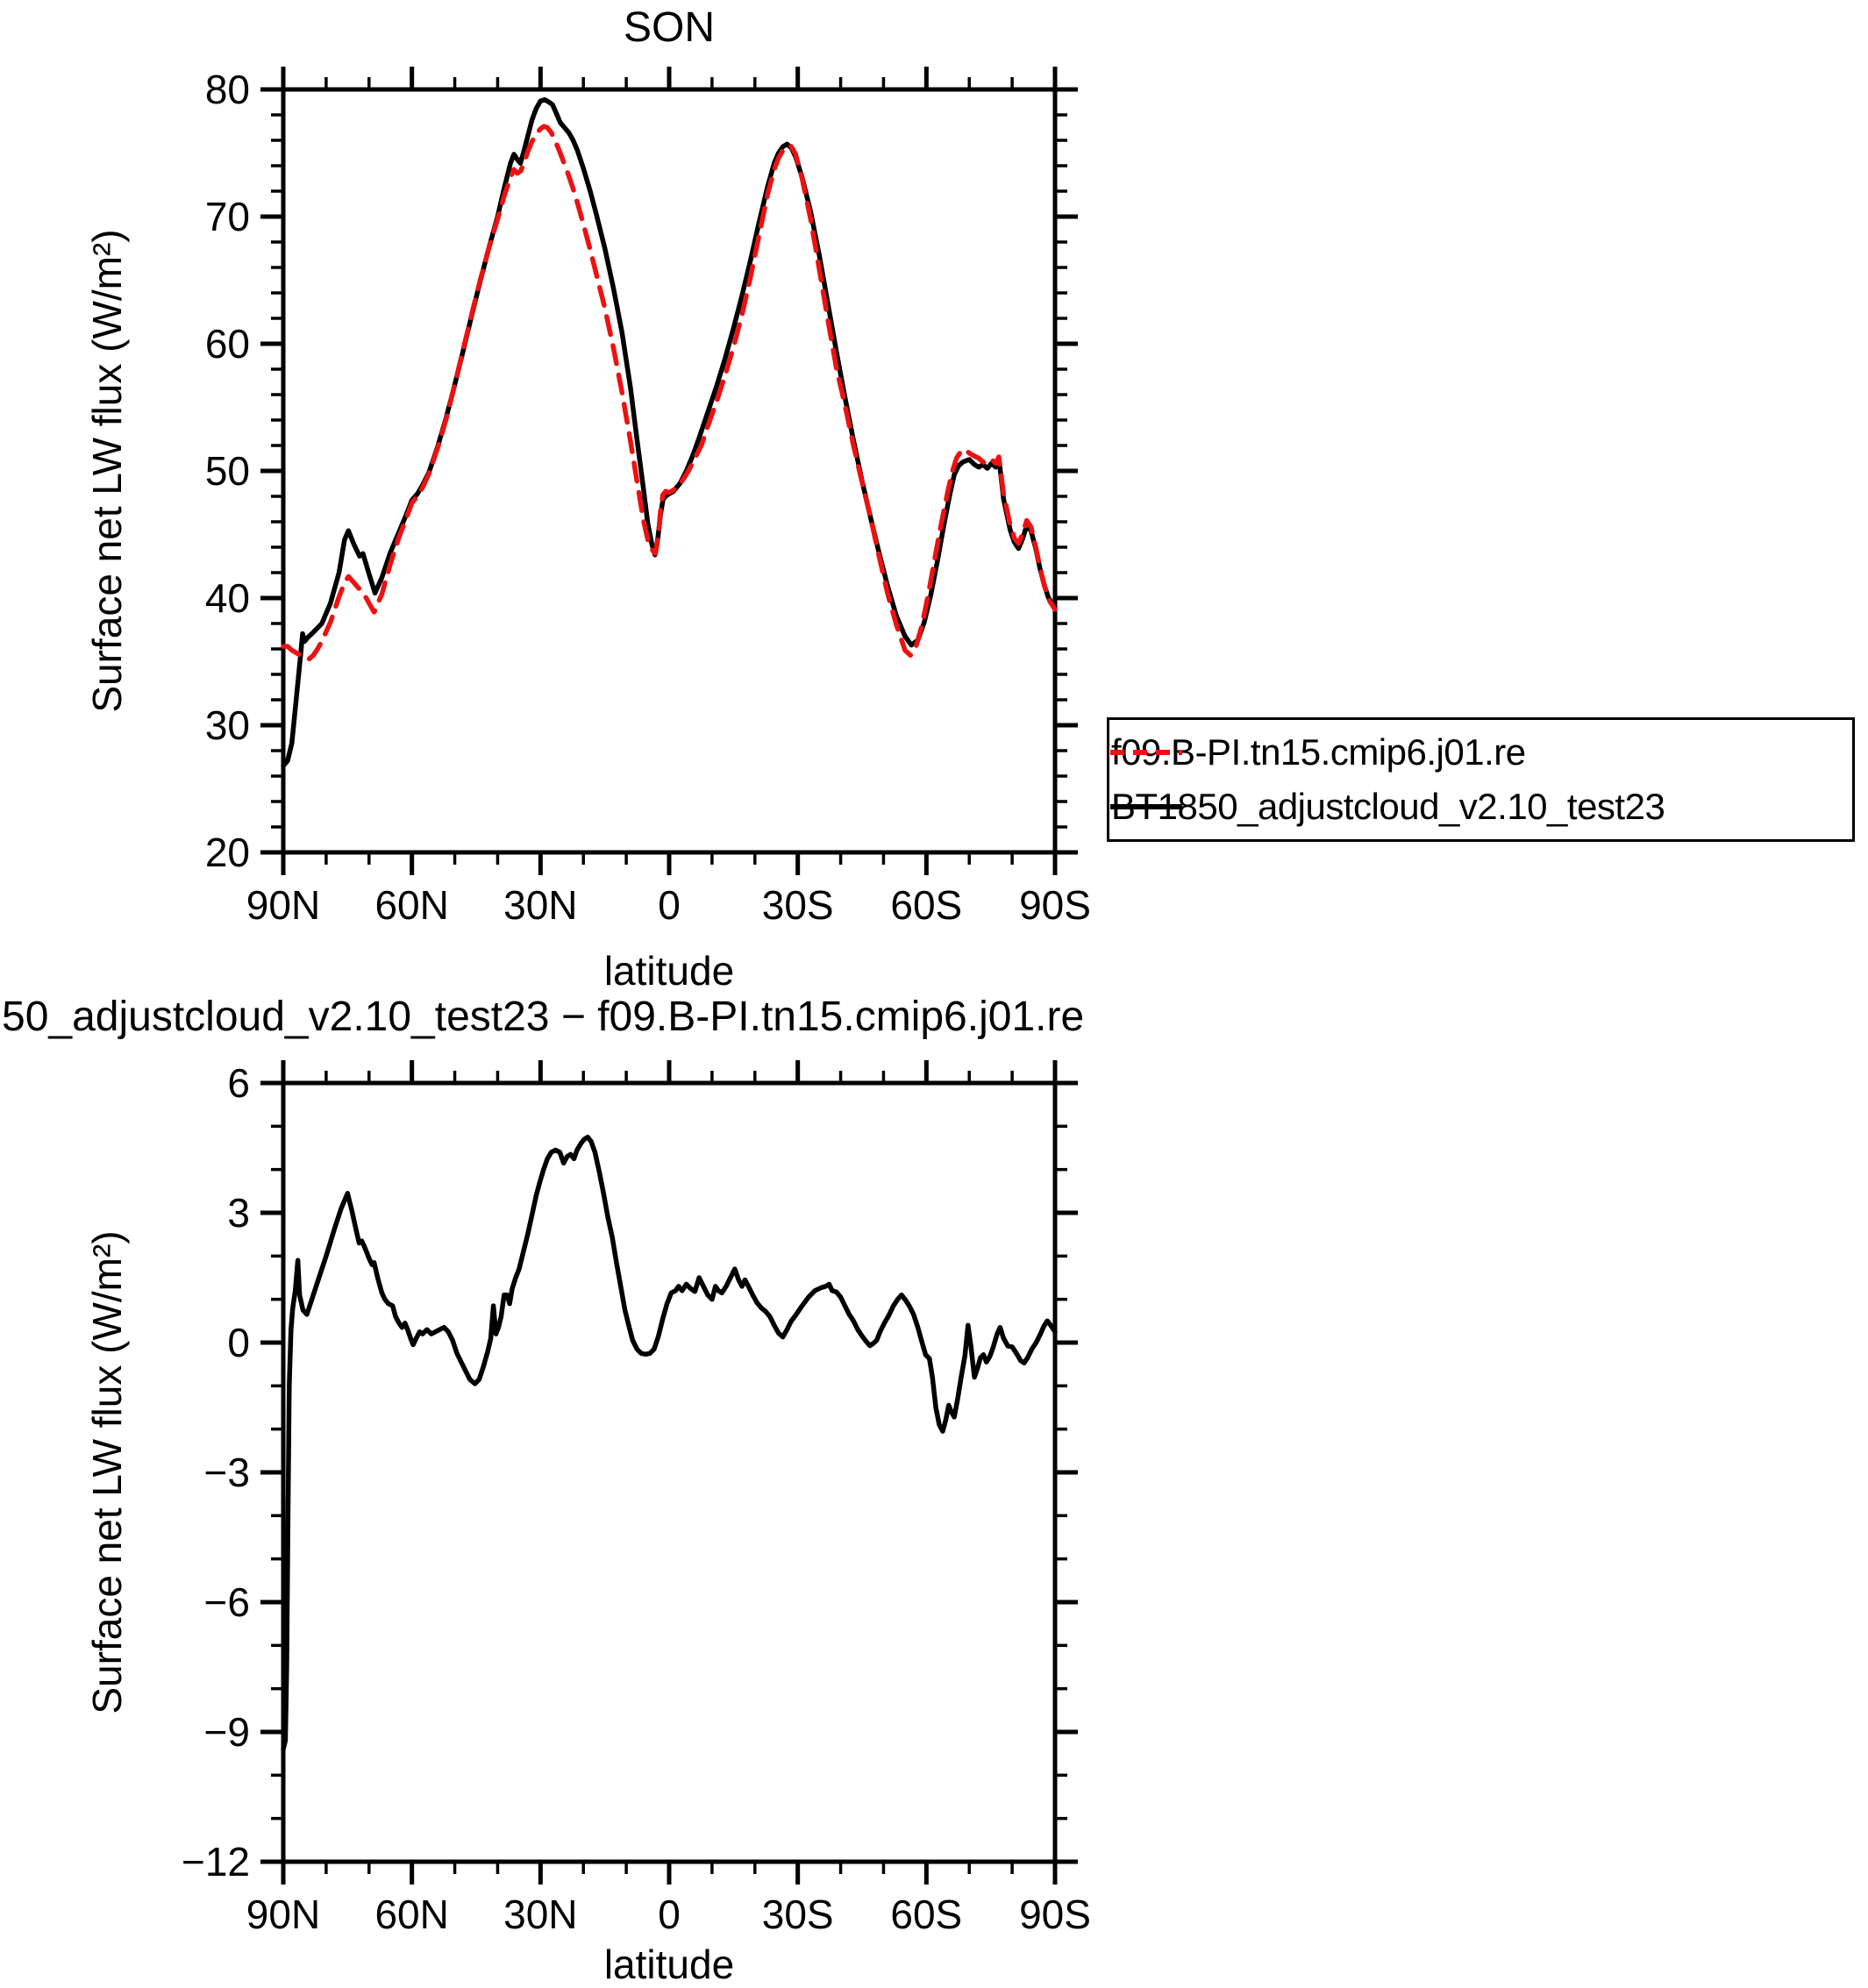 Image resolution: width=1868 pixels, height=1988 pixels. What do you see at coordinates (238, 1083) in the screenshot?
I see `y-tick-label: 6` at bounding box center [238, 1083].